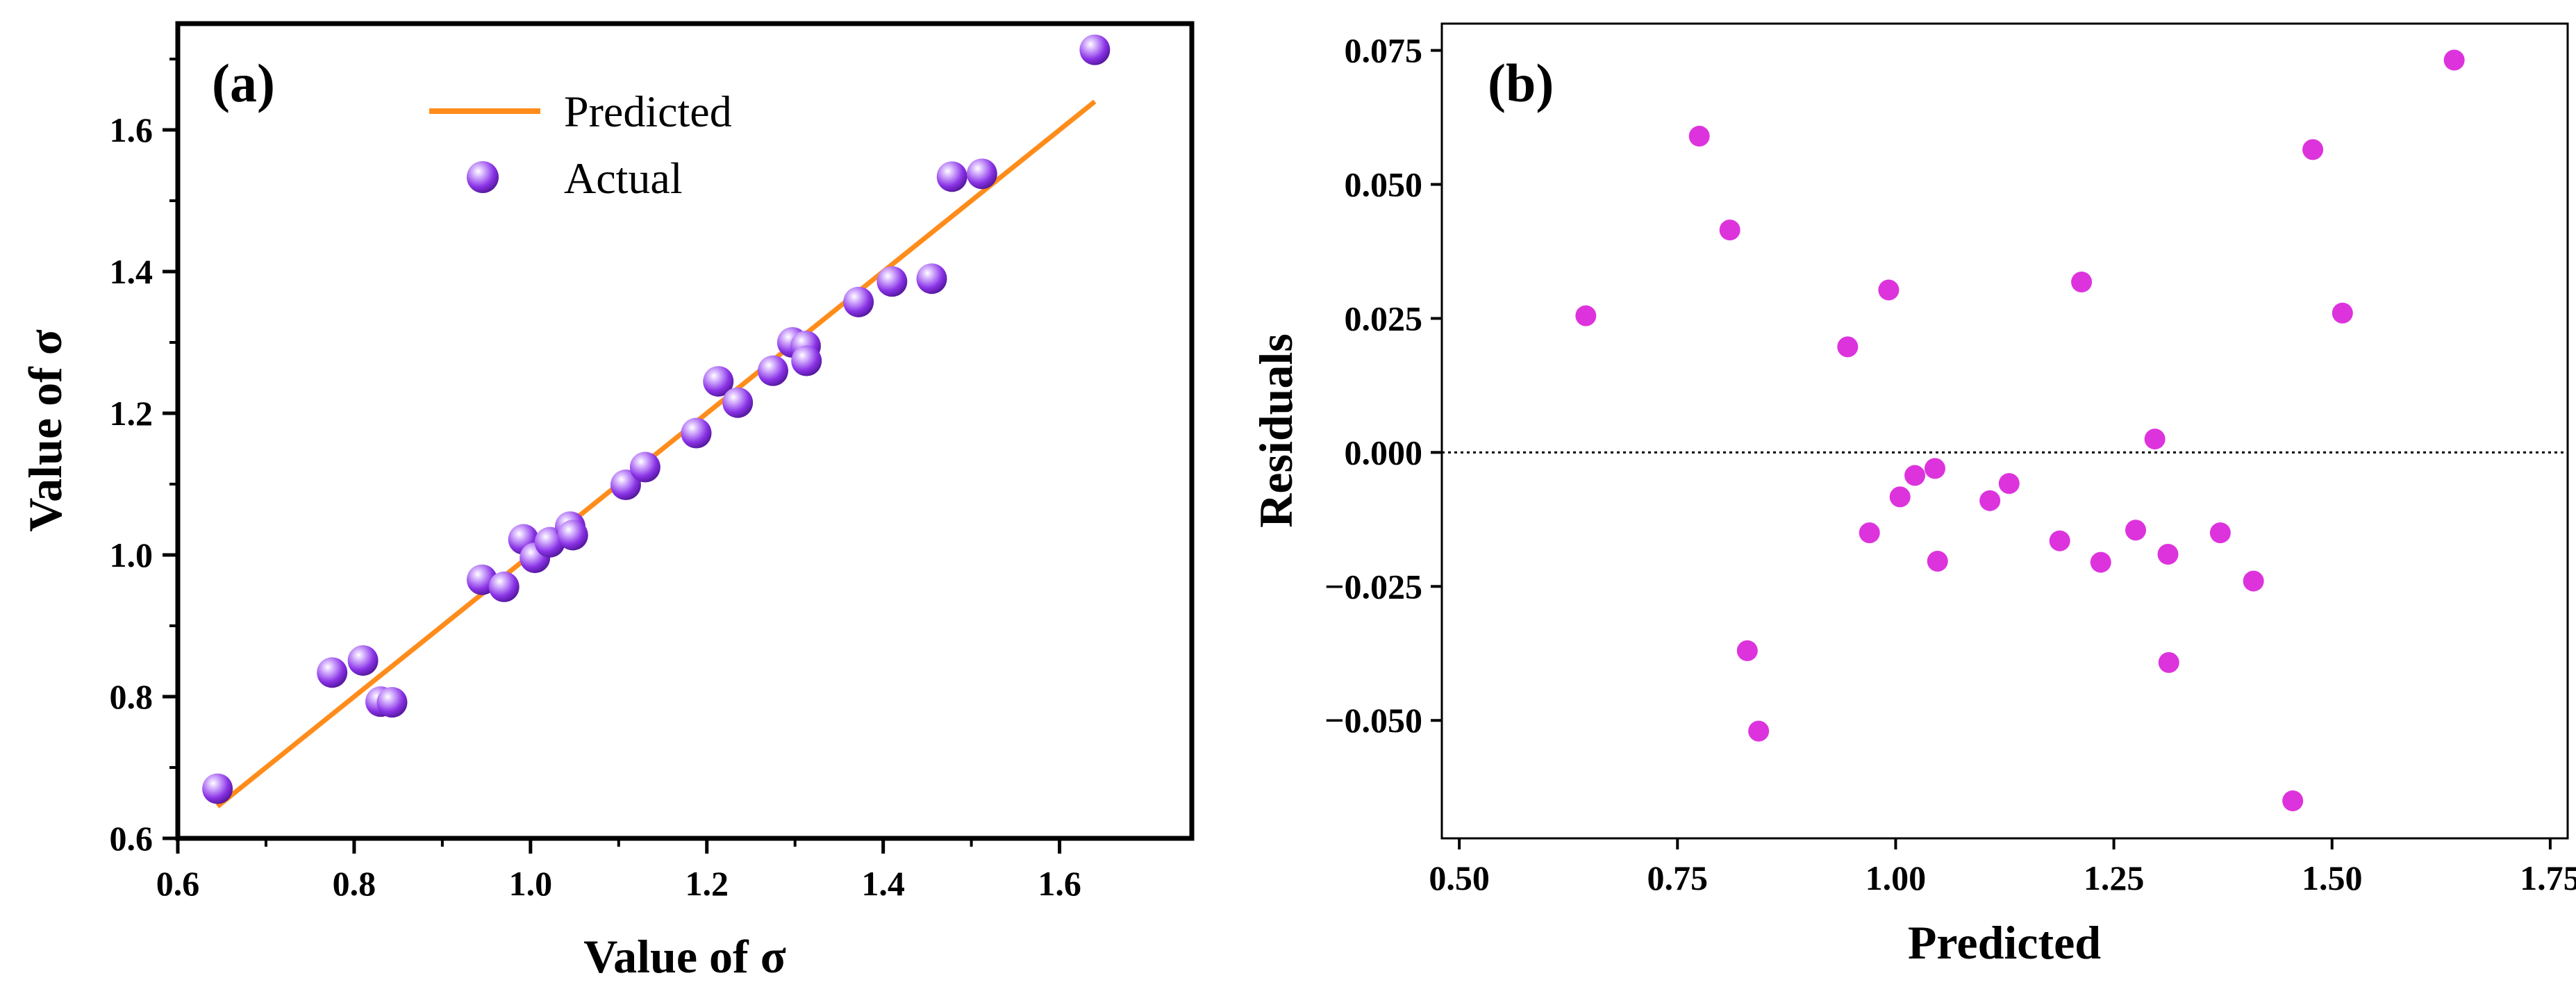  Describe the element at coordinates (648, 111) in the screenshot. I see `legend-predicted-label: Predicted` at that location.